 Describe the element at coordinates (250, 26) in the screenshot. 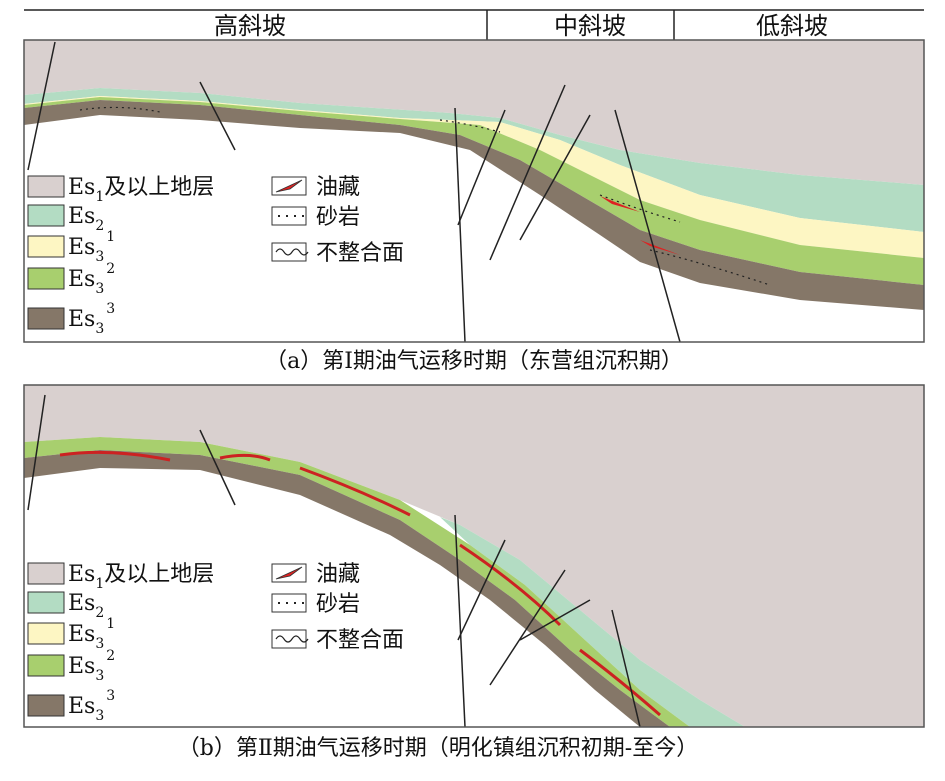

I see `zone-label: 高斜坡` at that location.